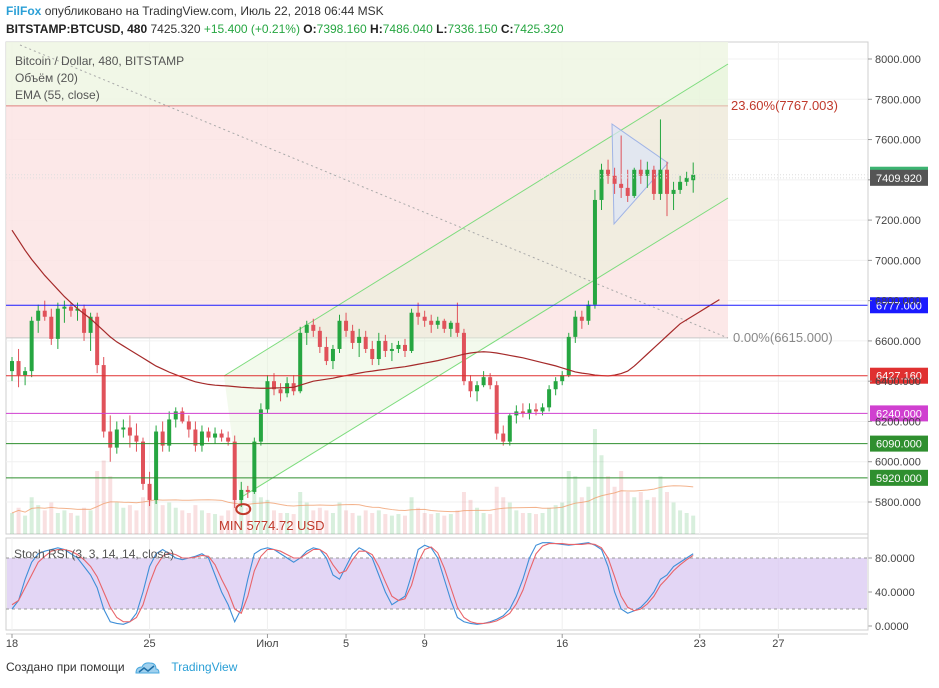 The image size is (939, 688). I want to click on price-tick-label: 6200.000, so click(898, 422).